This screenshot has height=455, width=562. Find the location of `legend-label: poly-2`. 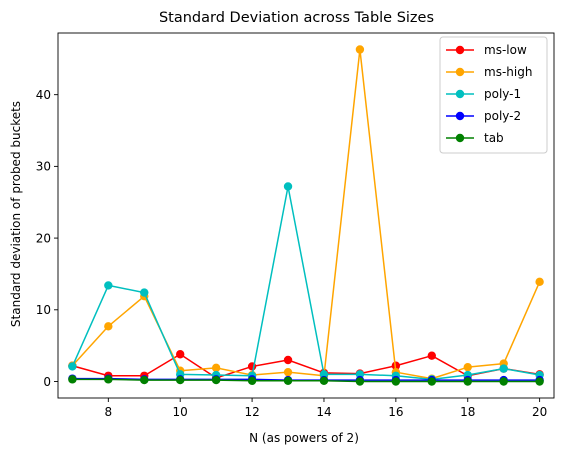

legend-label: poly-2 is located at coordinates (502, 116).